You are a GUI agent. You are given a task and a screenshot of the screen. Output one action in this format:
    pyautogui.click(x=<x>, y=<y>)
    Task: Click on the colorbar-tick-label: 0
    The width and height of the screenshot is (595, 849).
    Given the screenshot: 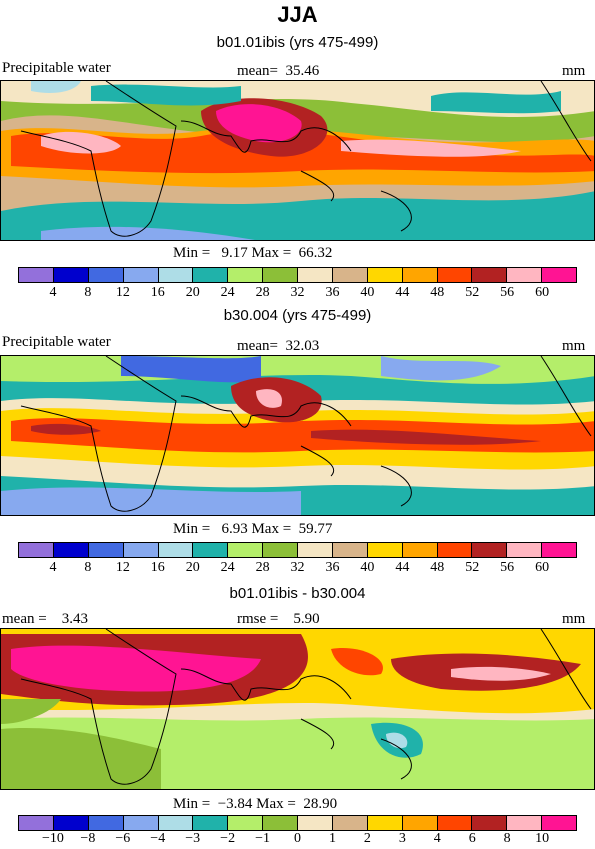 What is the action you would take?
    pyautogui.click(x=297, y=838)
    